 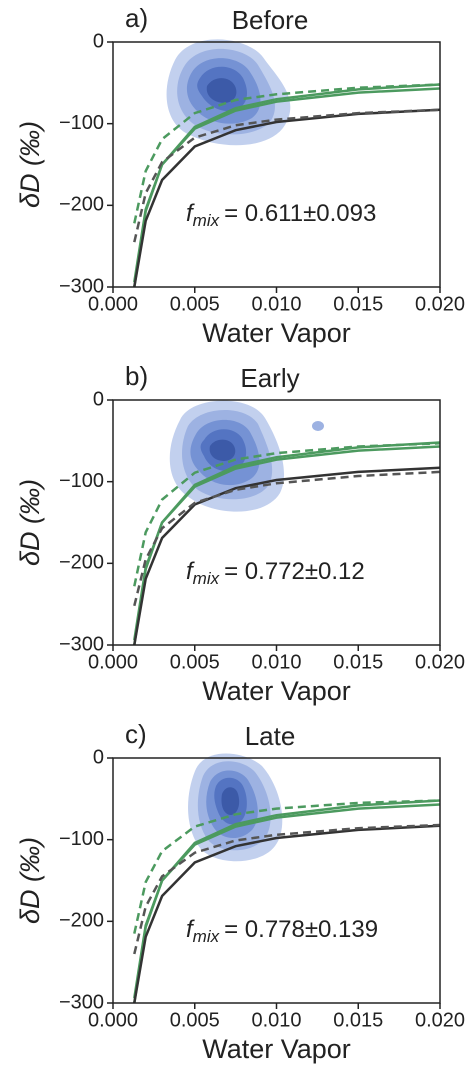 What do you see at coordinates (136, 376) in the screenshot?
I see `panel-label: b)` at bounding box center [136, 376].